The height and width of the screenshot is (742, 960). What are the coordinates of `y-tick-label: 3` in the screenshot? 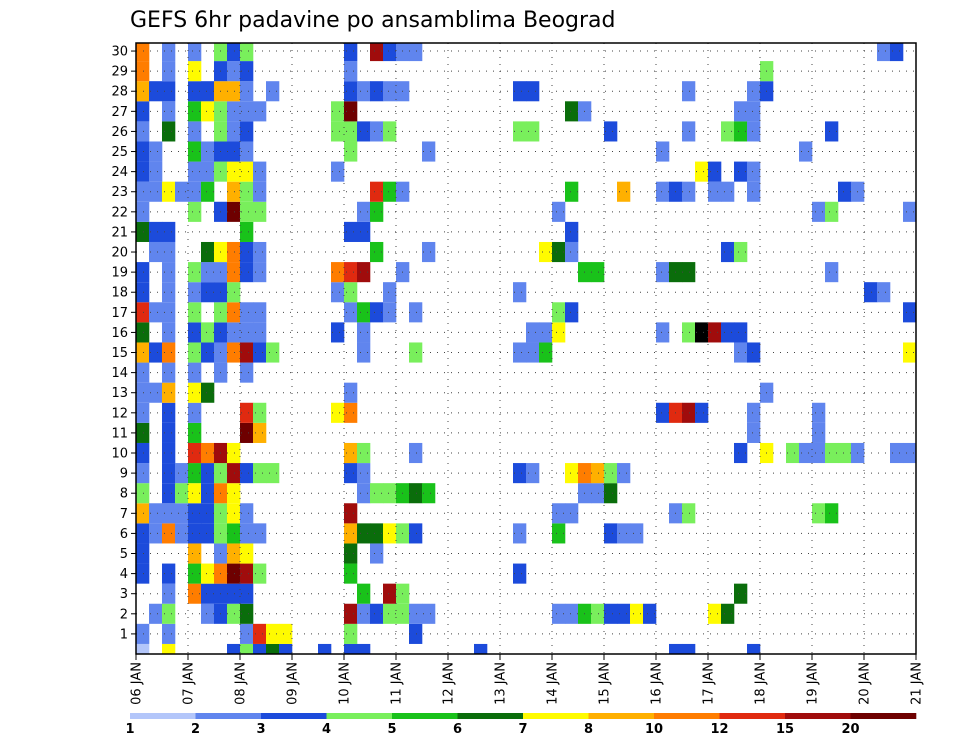 It's located at (124, 594).